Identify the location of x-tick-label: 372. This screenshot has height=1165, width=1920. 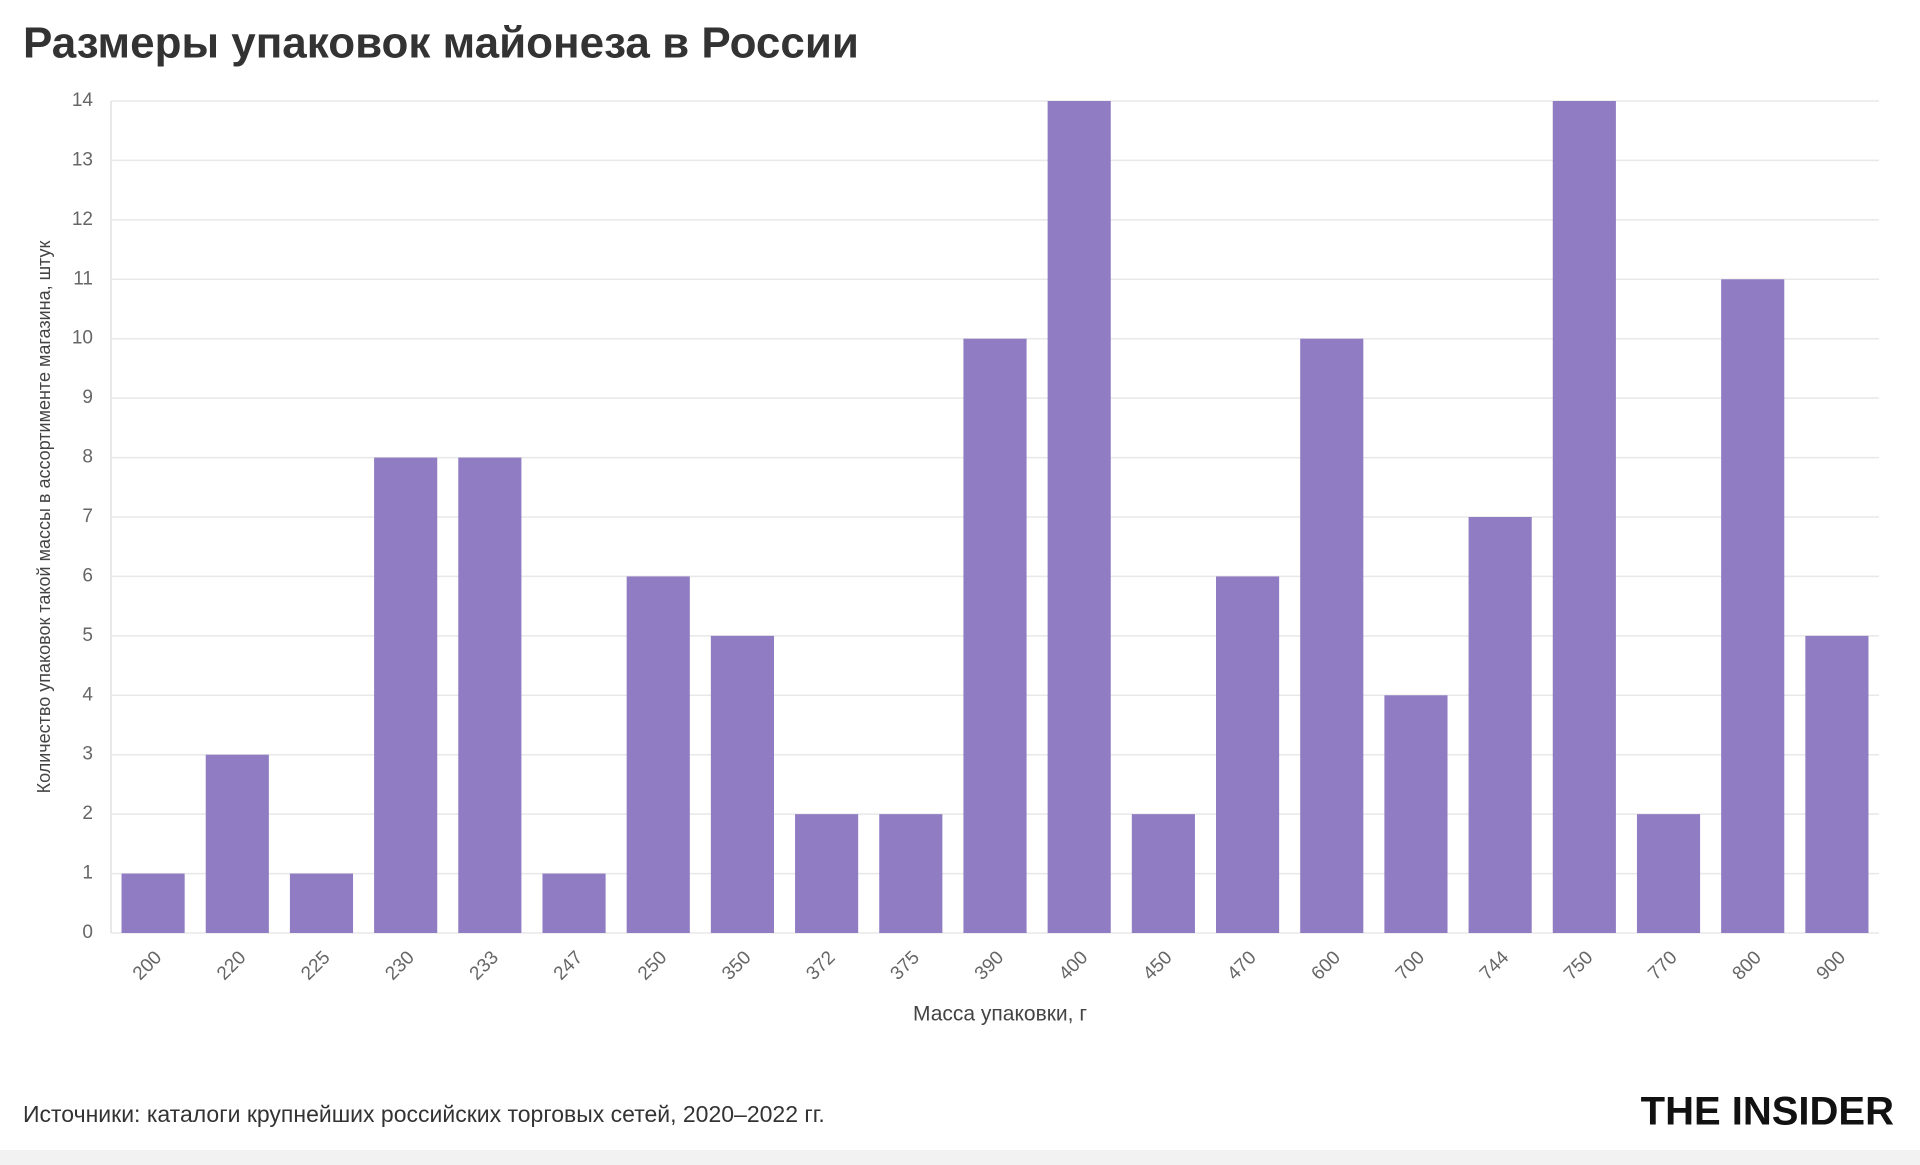
(820, 965).